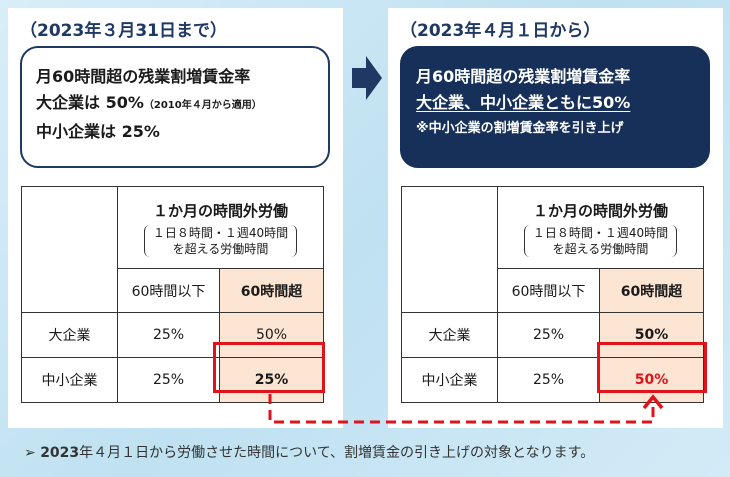 This screenshot has width=730, height=477. I want to click on period-title-after: （2023年４月１日から）, so click(500, 31).